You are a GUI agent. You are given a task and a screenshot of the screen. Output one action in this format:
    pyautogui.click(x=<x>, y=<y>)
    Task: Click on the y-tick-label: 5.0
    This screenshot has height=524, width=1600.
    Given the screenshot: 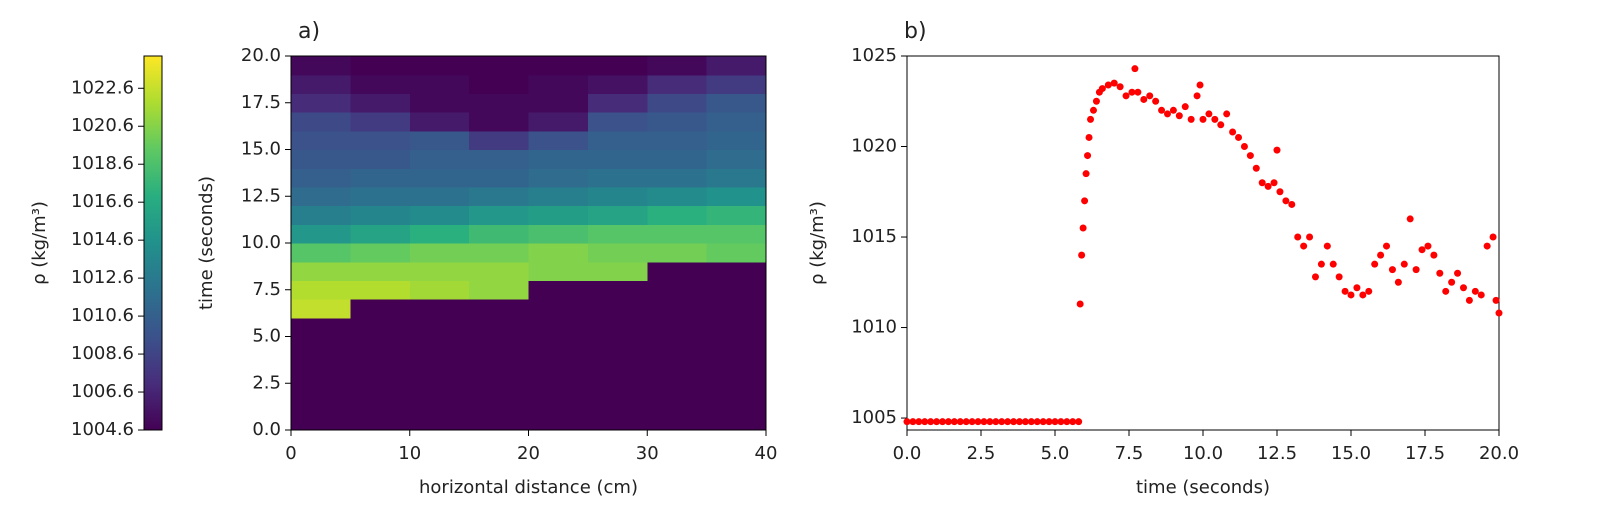 What is the action you would take?
    pyautogui.click(x=266, y=336)
    